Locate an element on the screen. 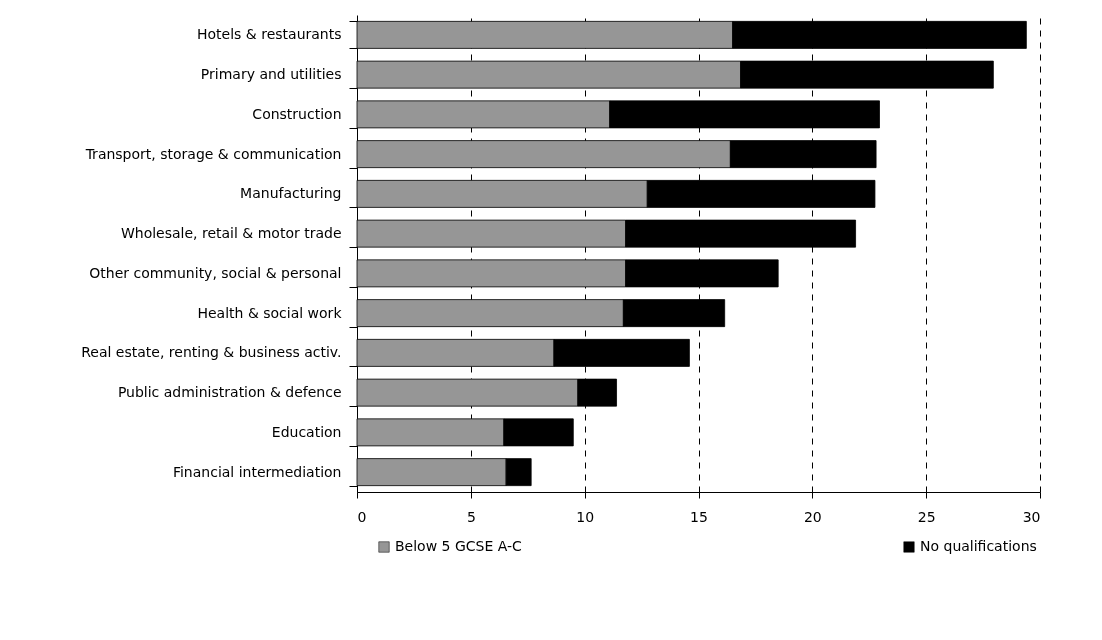 Image resolution: width=1102 pixels, height=640 pixels. y-tick-label: Health & social work is located at coordinates (270, 312).